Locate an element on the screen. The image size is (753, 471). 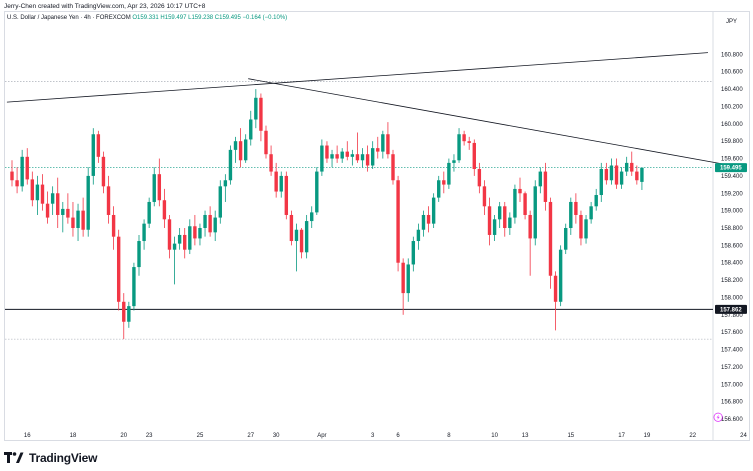
support-price-value: 157.862 is located at coordinates (731, 310).